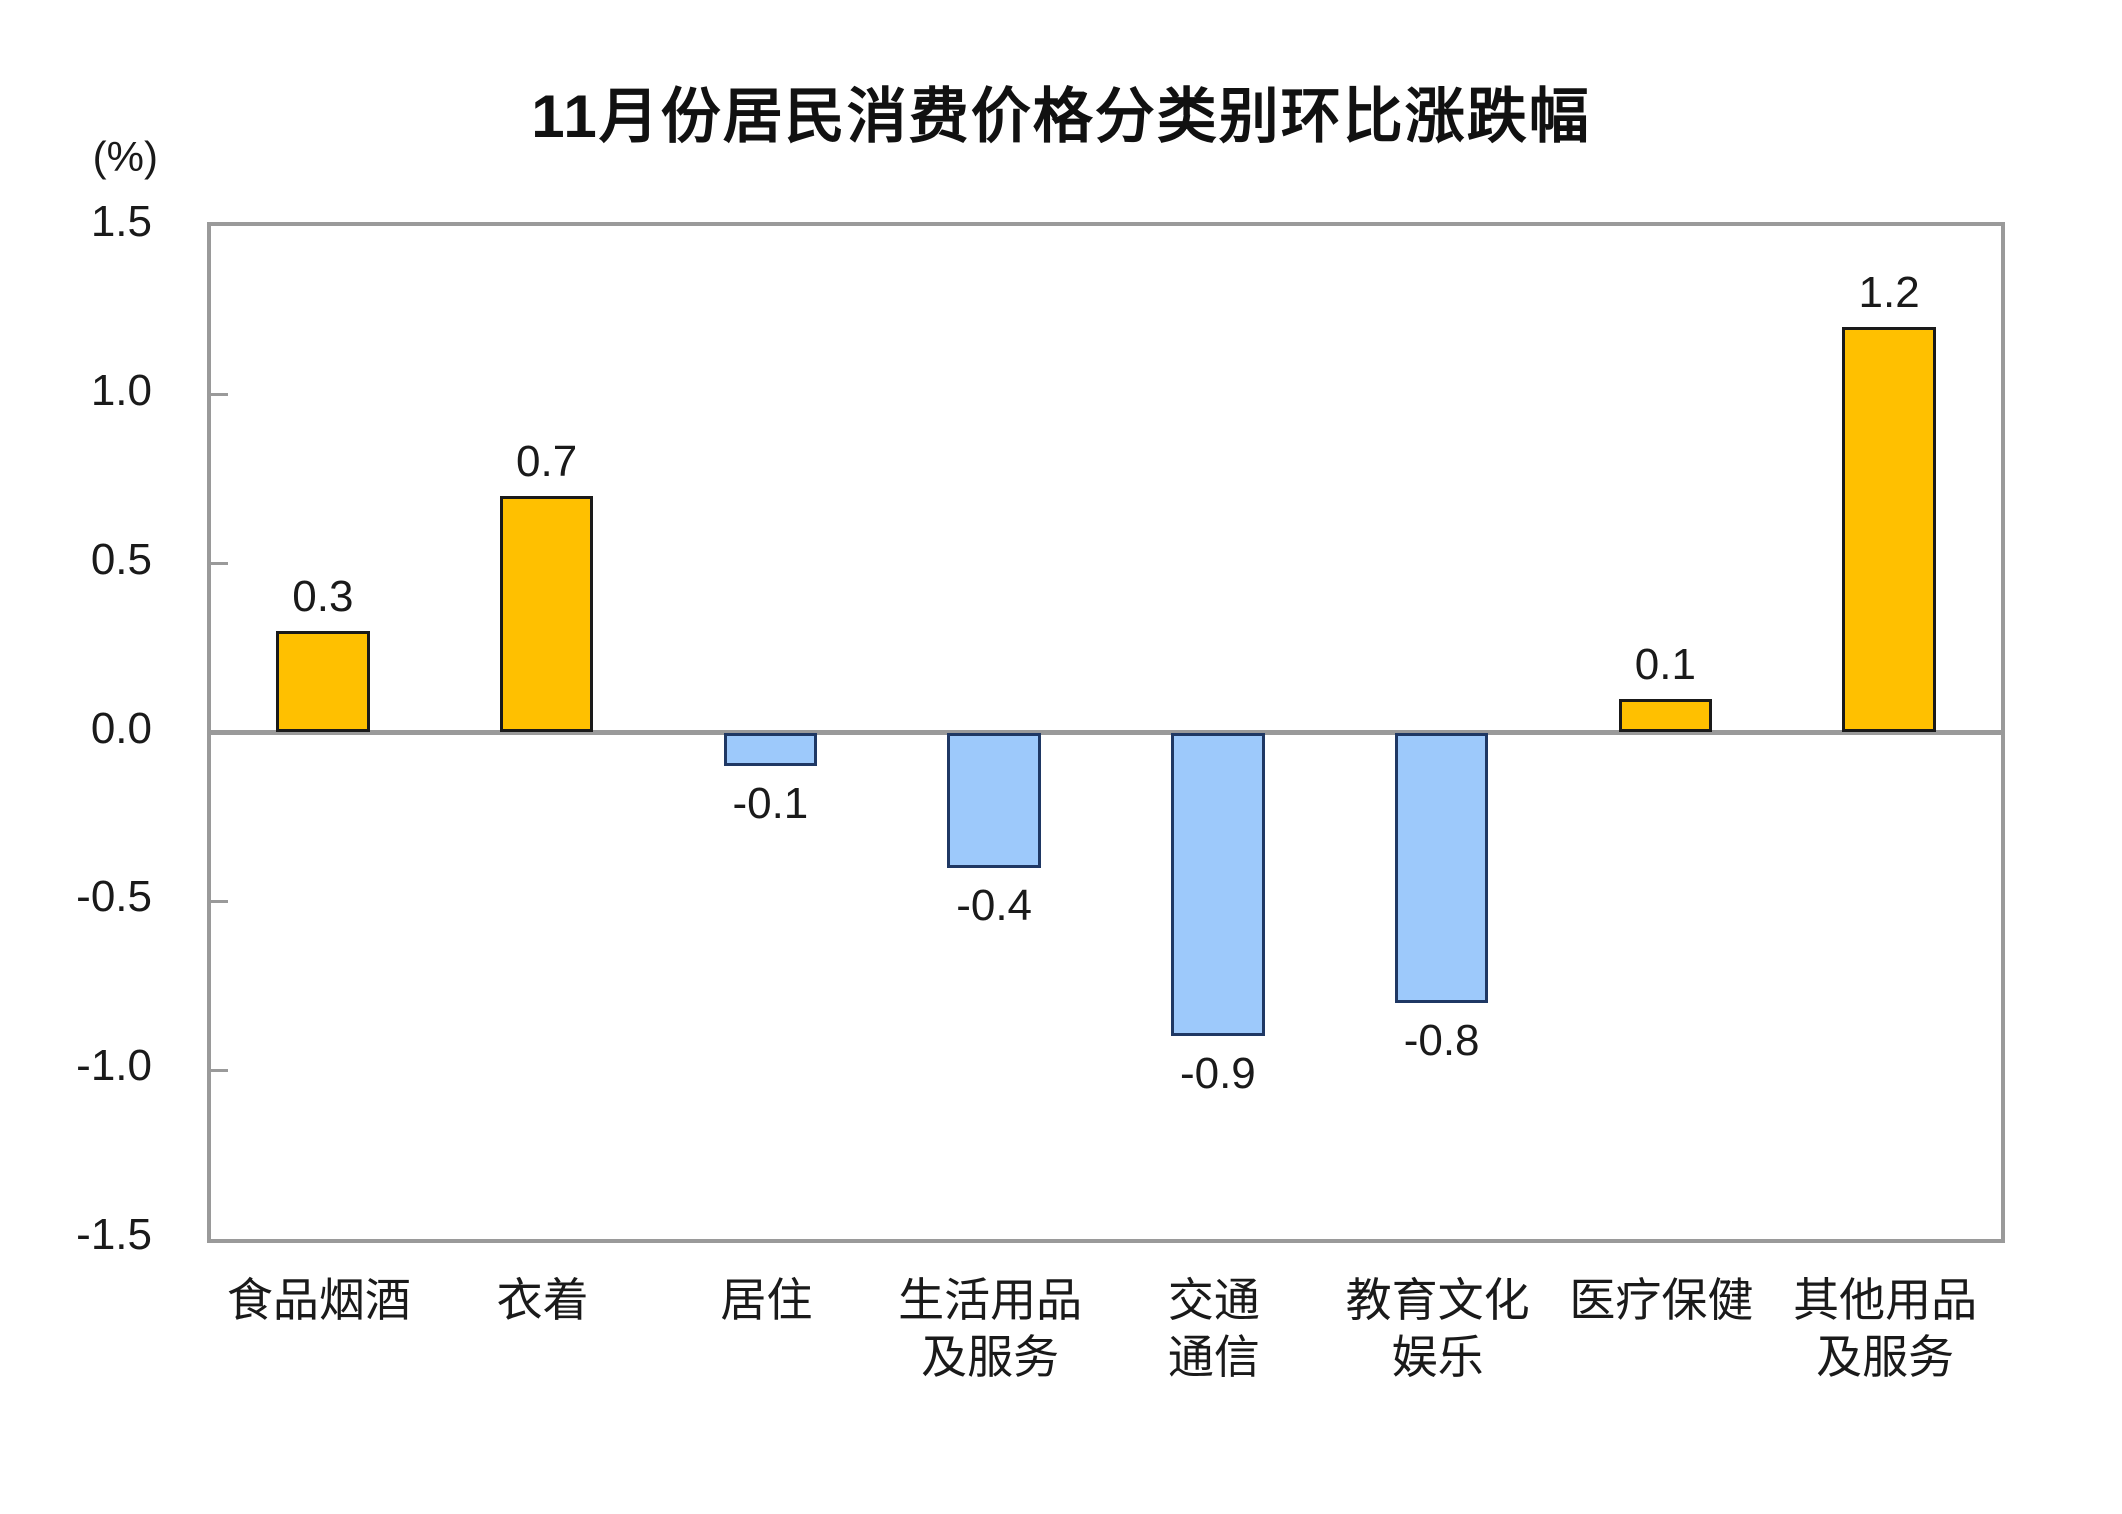 This screenshot has height=1514, width=2122. I want to click on bar-value-label: 0.7, so click(547, 462).